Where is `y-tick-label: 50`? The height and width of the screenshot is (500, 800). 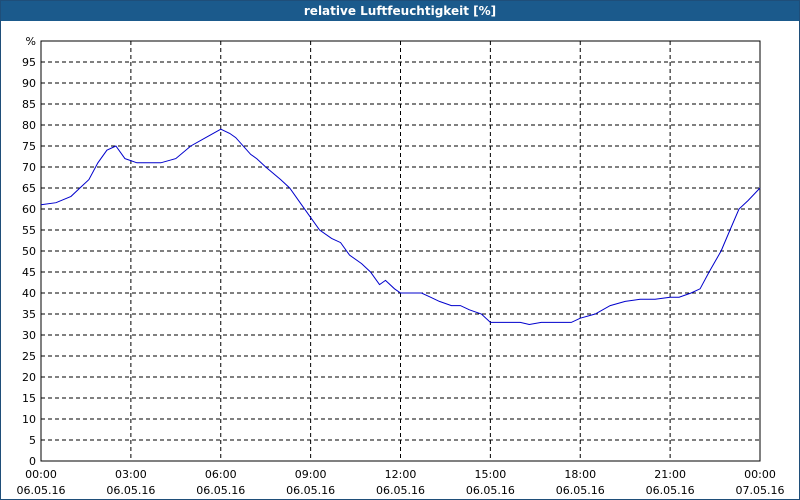 y-tick-label: 50 is located at coordinates (29, 251).